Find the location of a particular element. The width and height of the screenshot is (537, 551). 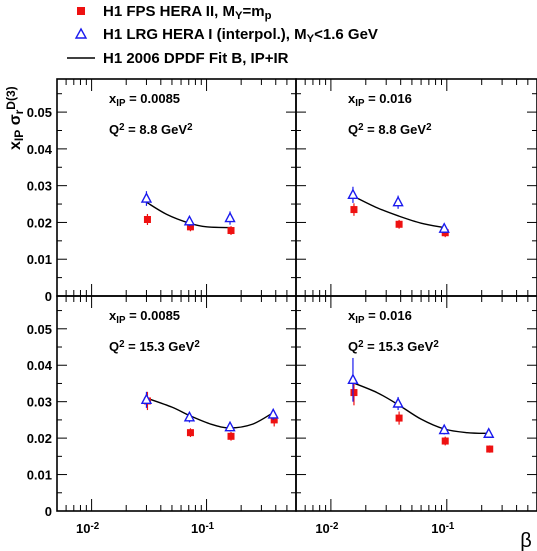

legend-marker-fps is located at coordinates (81, 11).